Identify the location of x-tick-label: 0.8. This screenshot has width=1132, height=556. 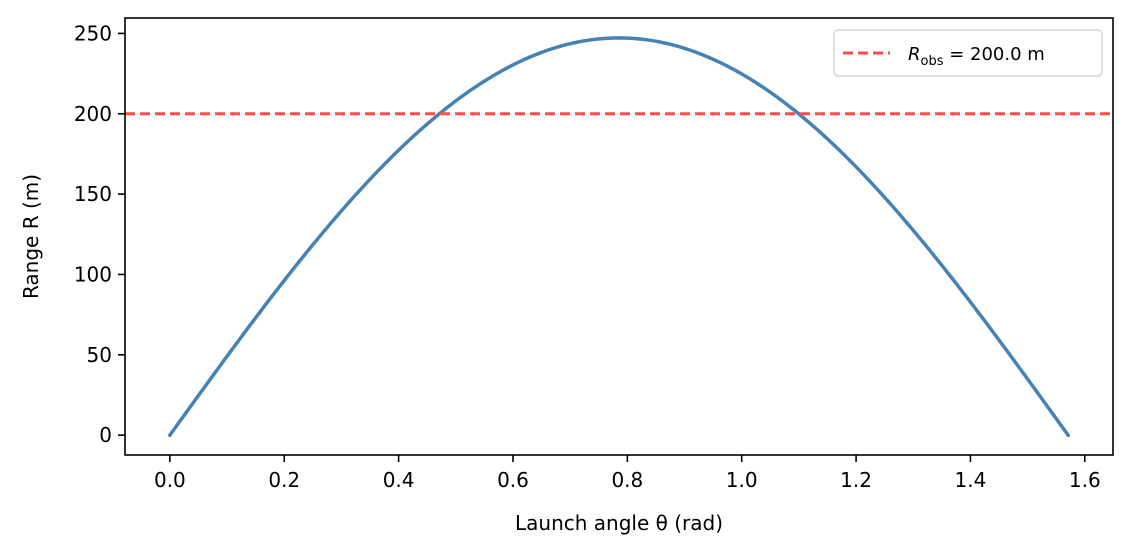
(627, 480).